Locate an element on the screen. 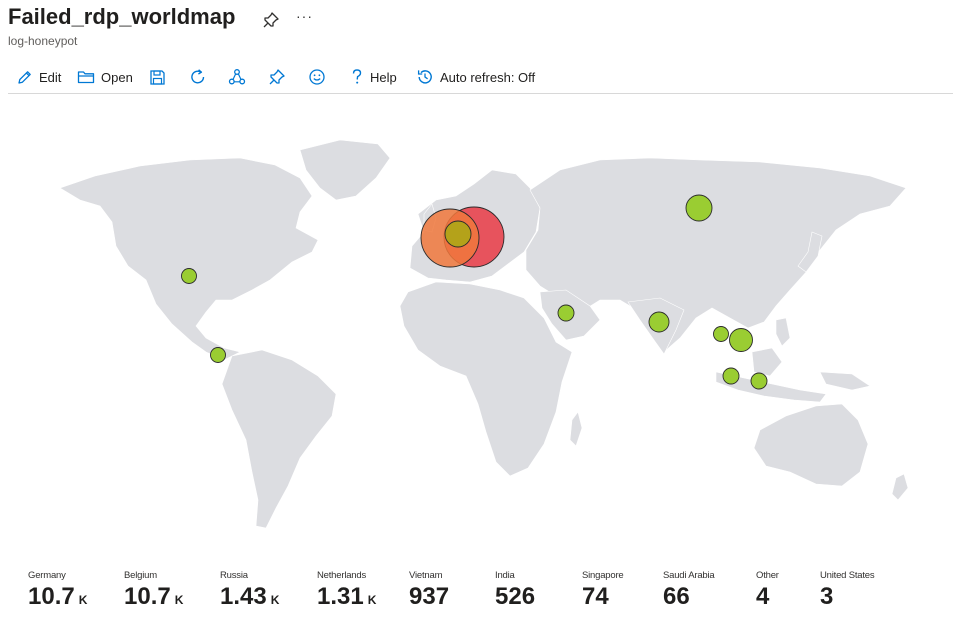 This screenshot has height=627, width=953. legend-country-label: United States is located at coordinates (847, 575).